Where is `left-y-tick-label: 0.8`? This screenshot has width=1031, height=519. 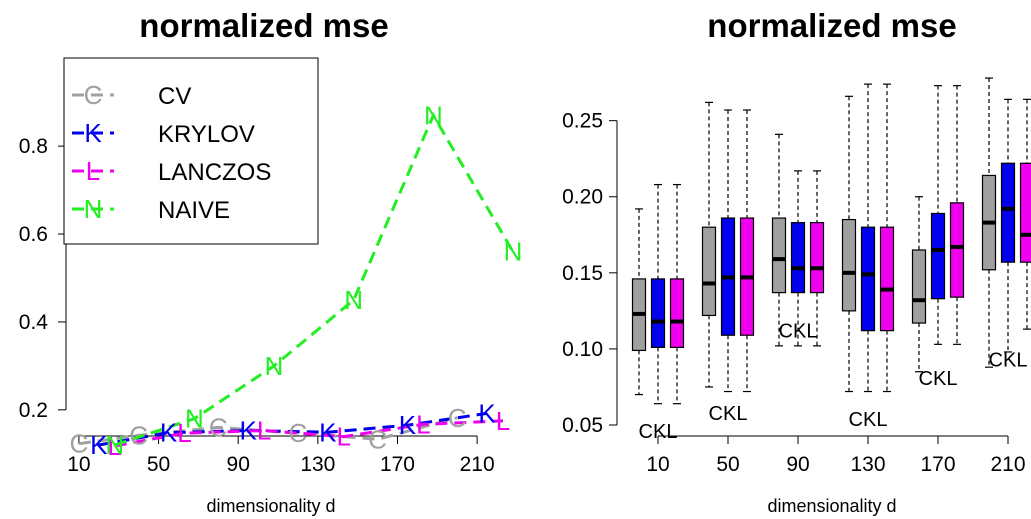 left-y-tick-label: 0.8 is located at coordinates (33, 146).